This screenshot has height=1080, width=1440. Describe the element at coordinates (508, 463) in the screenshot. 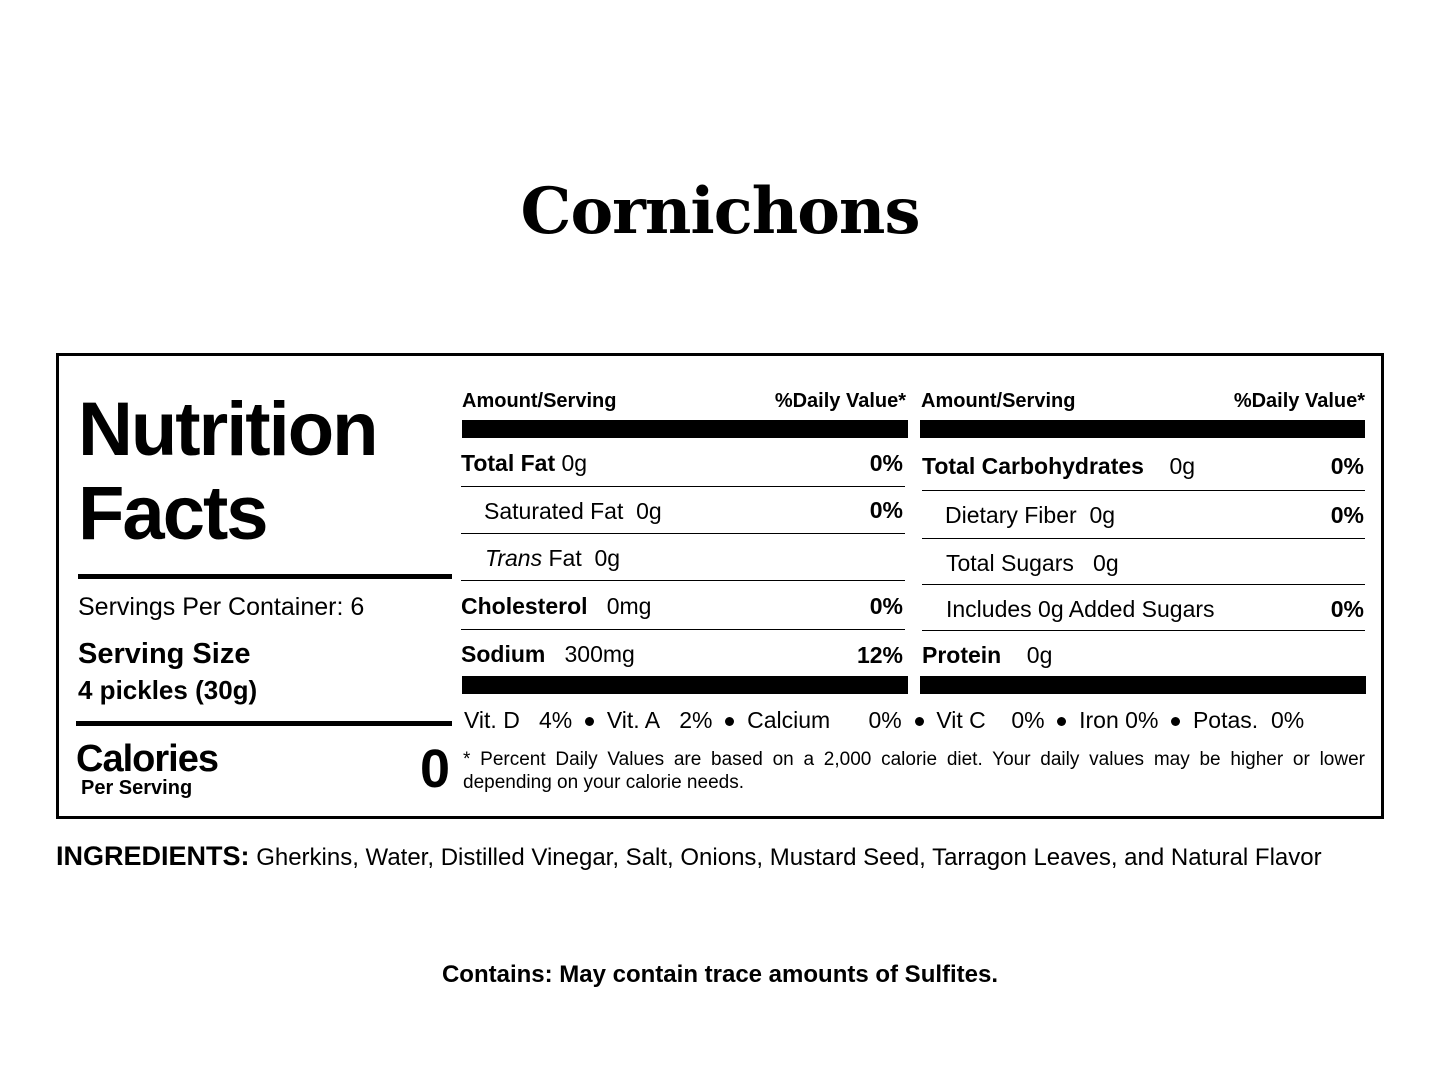

I see `total-fat-label: Total Fat` at that location.